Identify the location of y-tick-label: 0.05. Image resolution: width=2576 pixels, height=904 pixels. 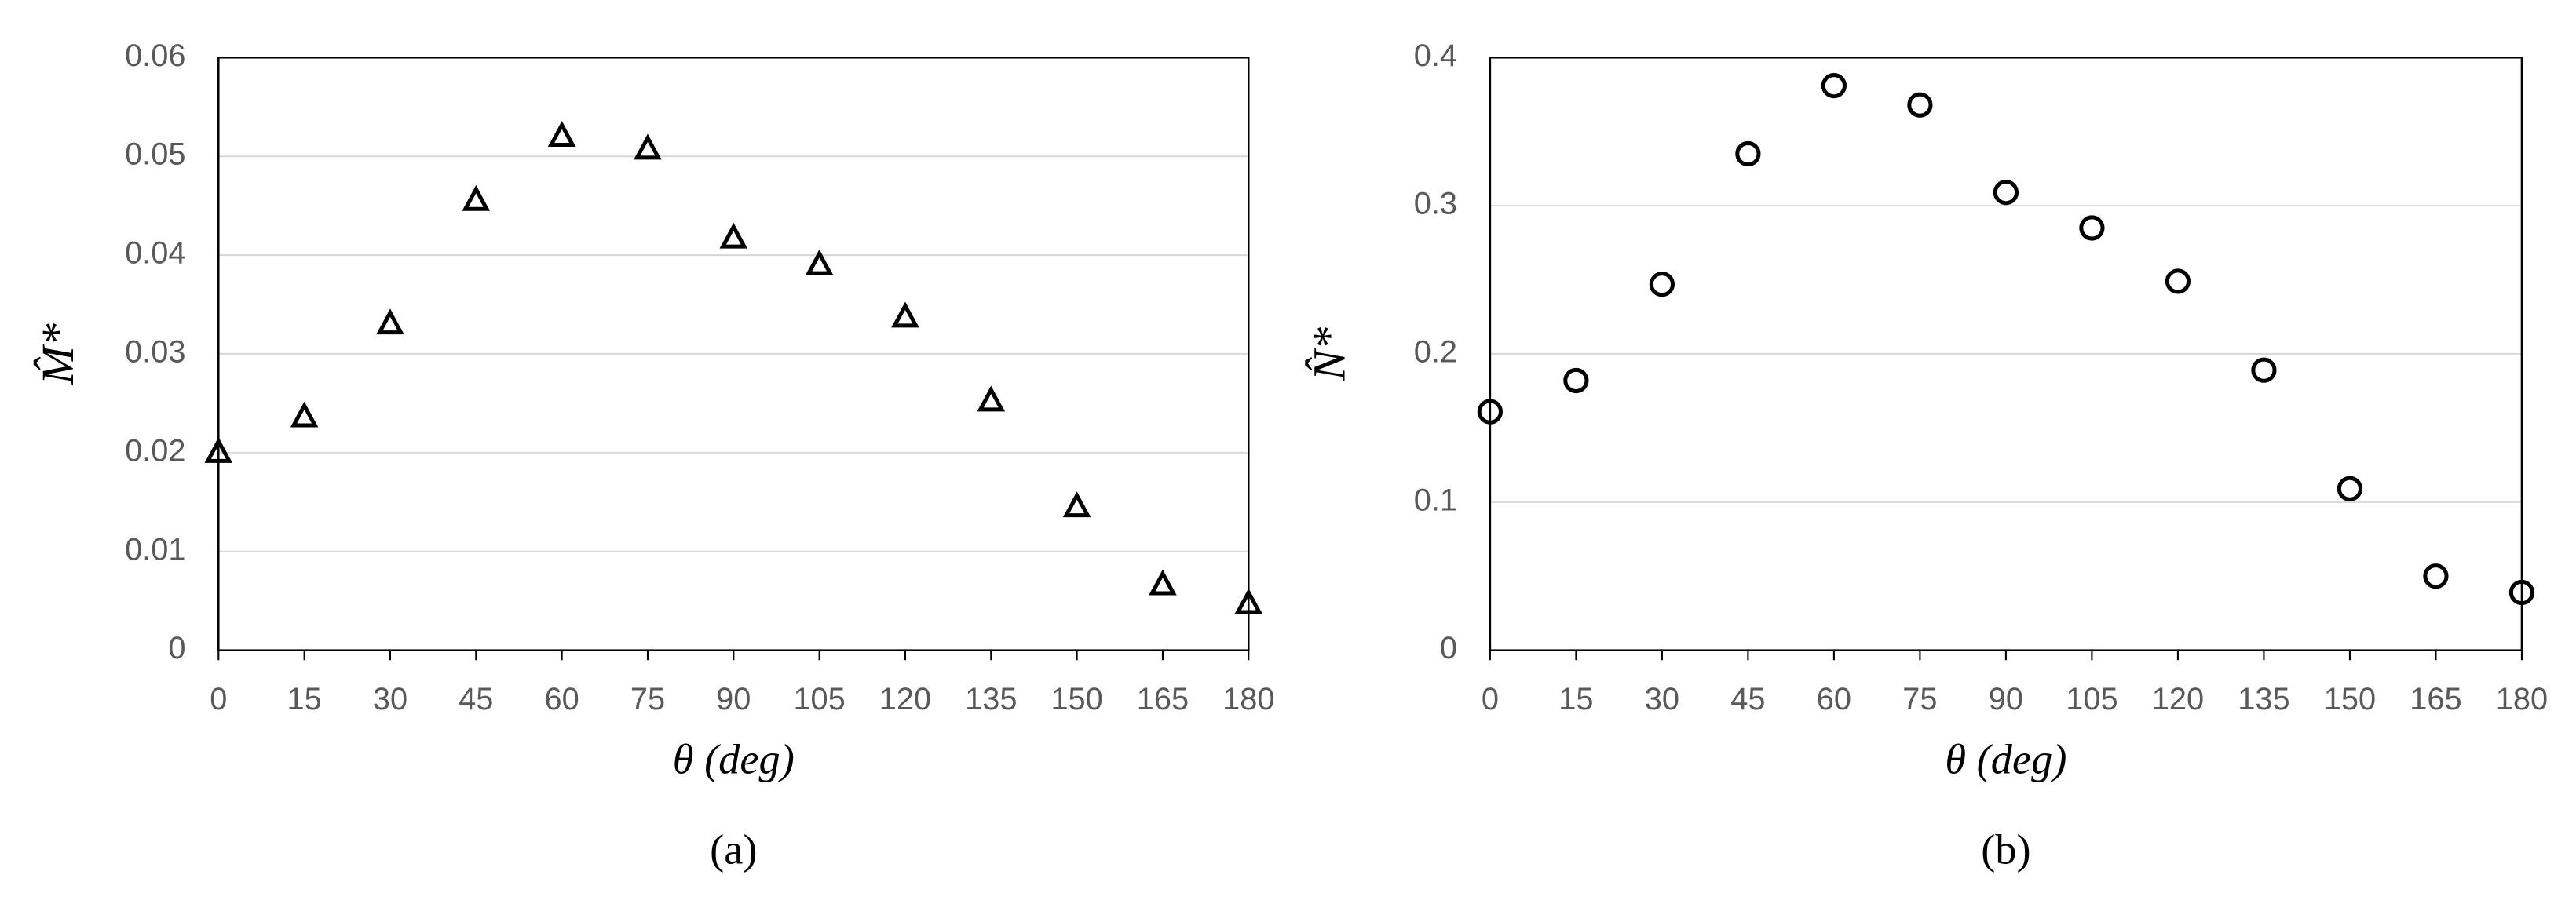
(155, 154).